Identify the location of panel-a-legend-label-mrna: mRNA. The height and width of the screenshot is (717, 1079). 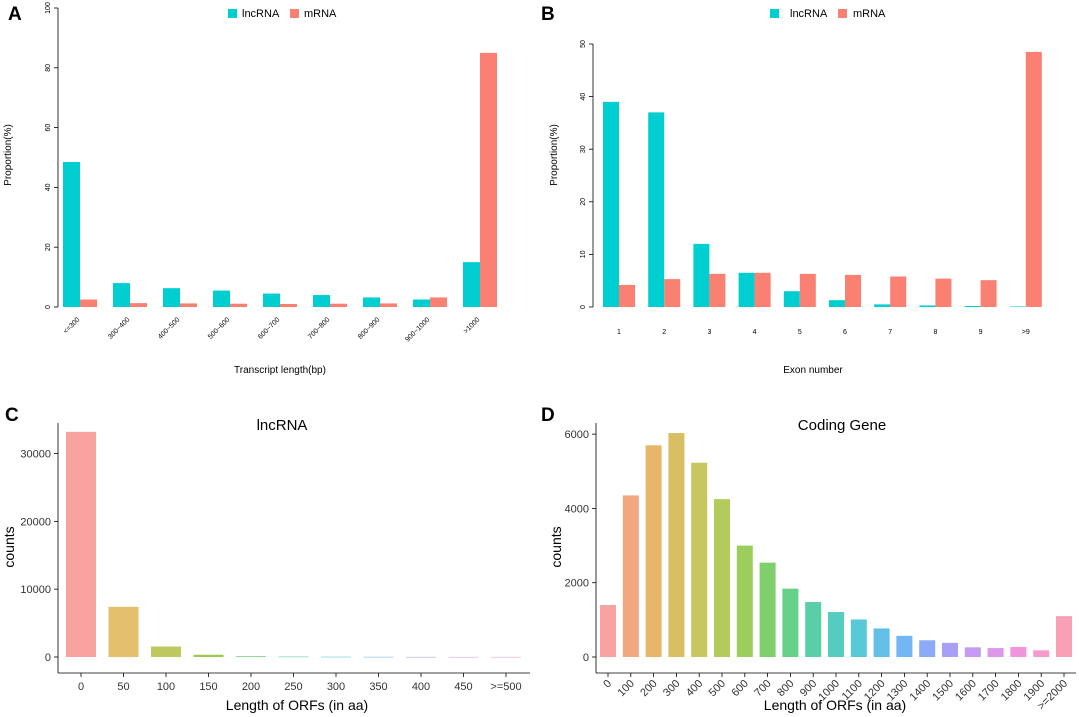
(320, 14).